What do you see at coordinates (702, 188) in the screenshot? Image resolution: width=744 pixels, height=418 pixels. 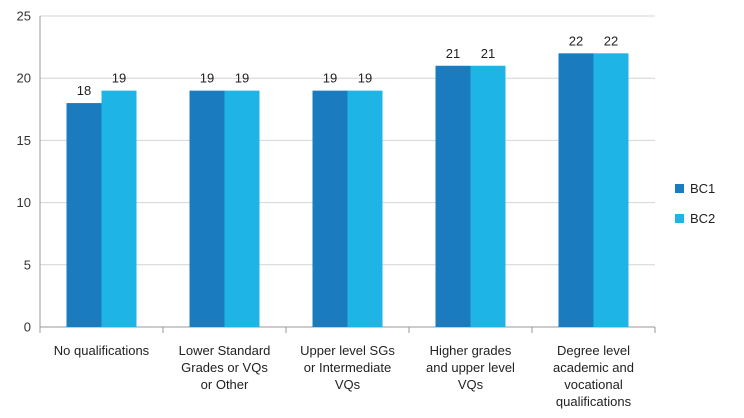 I see `legend-label: BC1` at bounding box center [702, 188].